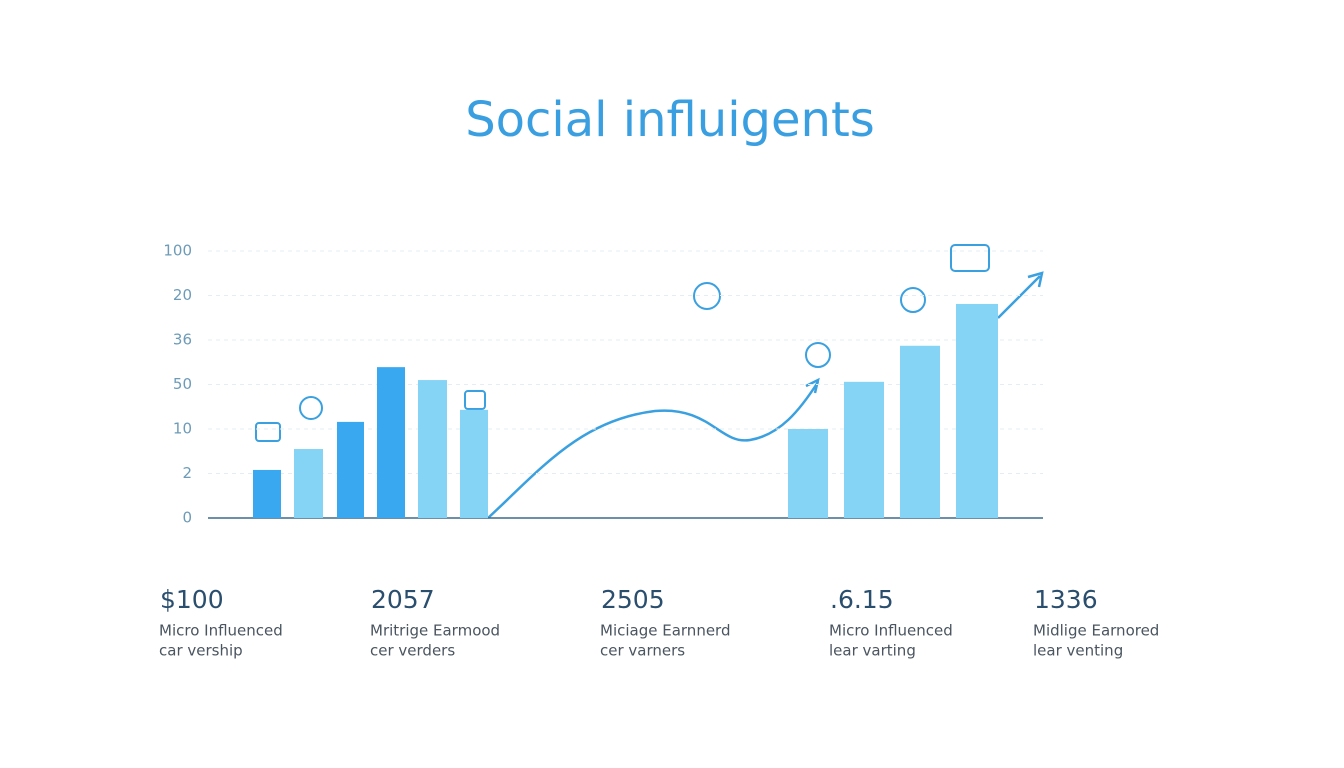  I want to click on stat-label: cer varners, so click(642, 651).